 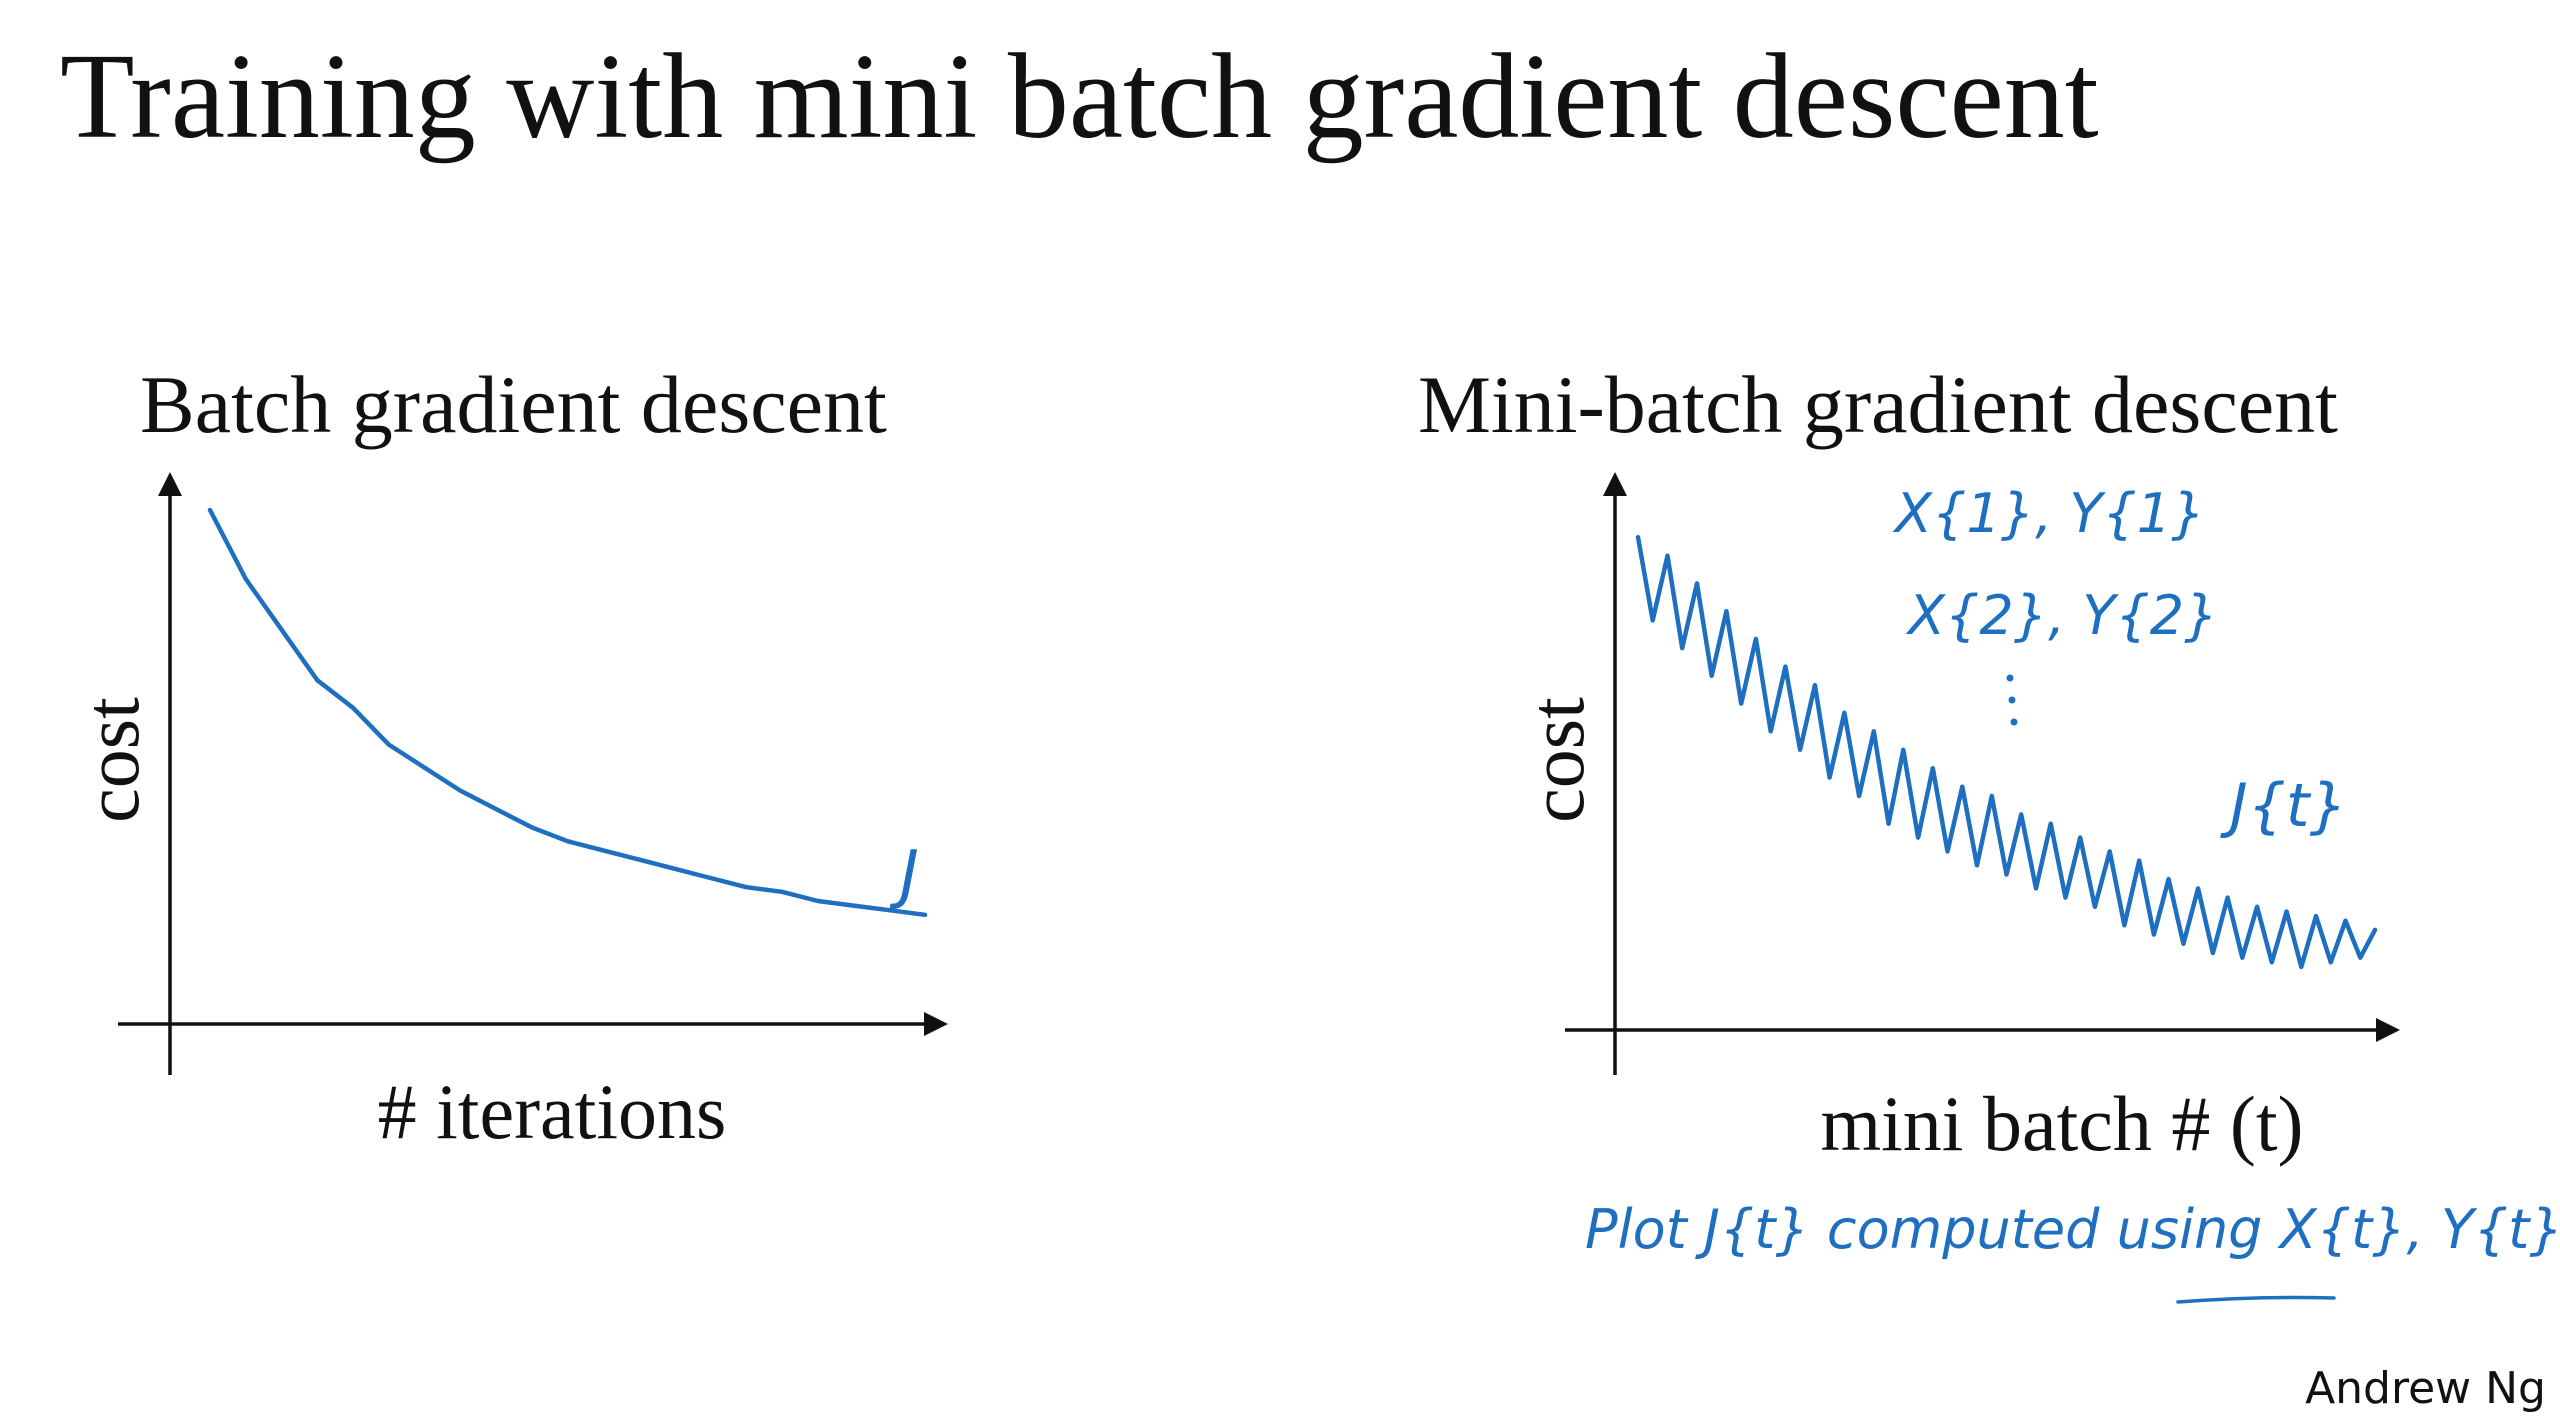 What do you see at coordinates (2388, 1030) in the screenshot?
I see `mini-batch-x-axis-arrow` at bounding box center [2388, 1030].